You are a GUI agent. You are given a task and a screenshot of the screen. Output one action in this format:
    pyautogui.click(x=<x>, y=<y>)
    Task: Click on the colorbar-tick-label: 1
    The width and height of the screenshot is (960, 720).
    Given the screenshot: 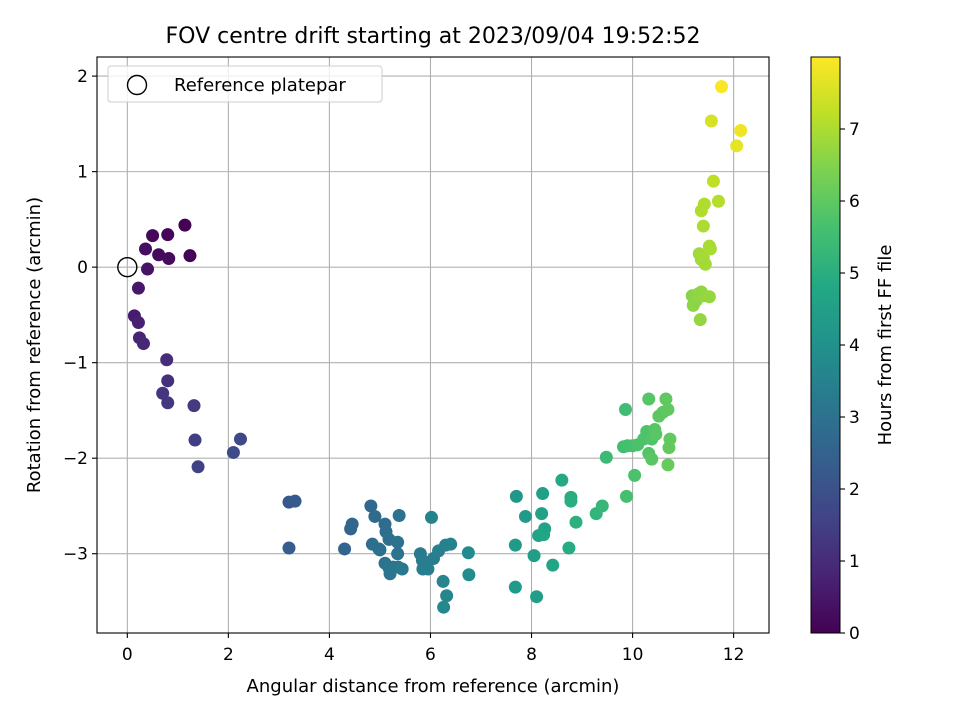 What is the action you would take?
    pyautogui.click(x=854, y=562)
    